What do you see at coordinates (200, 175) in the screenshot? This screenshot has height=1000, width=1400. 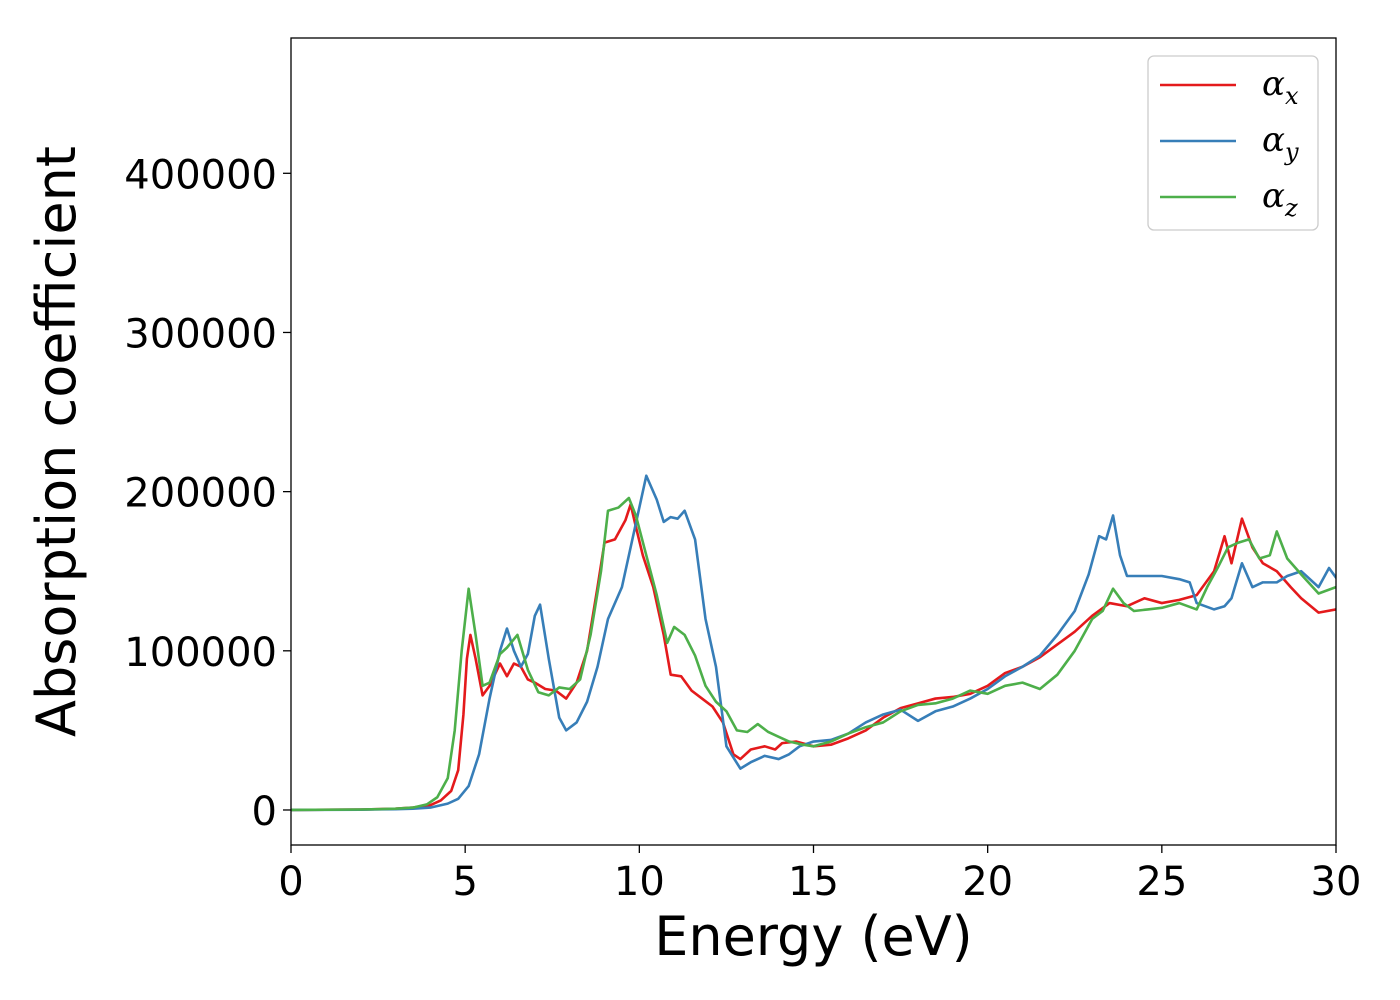 I see `y-tick-label: 400000` at bounding box center [200, 175].